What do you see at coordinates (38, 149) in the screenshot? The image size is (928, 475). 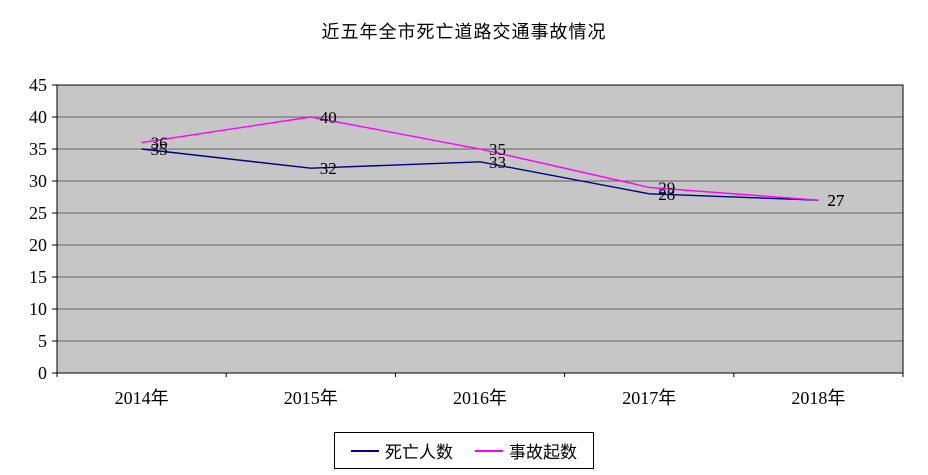 I see `y-axis-label: 35` at bounding box center [38, 149].